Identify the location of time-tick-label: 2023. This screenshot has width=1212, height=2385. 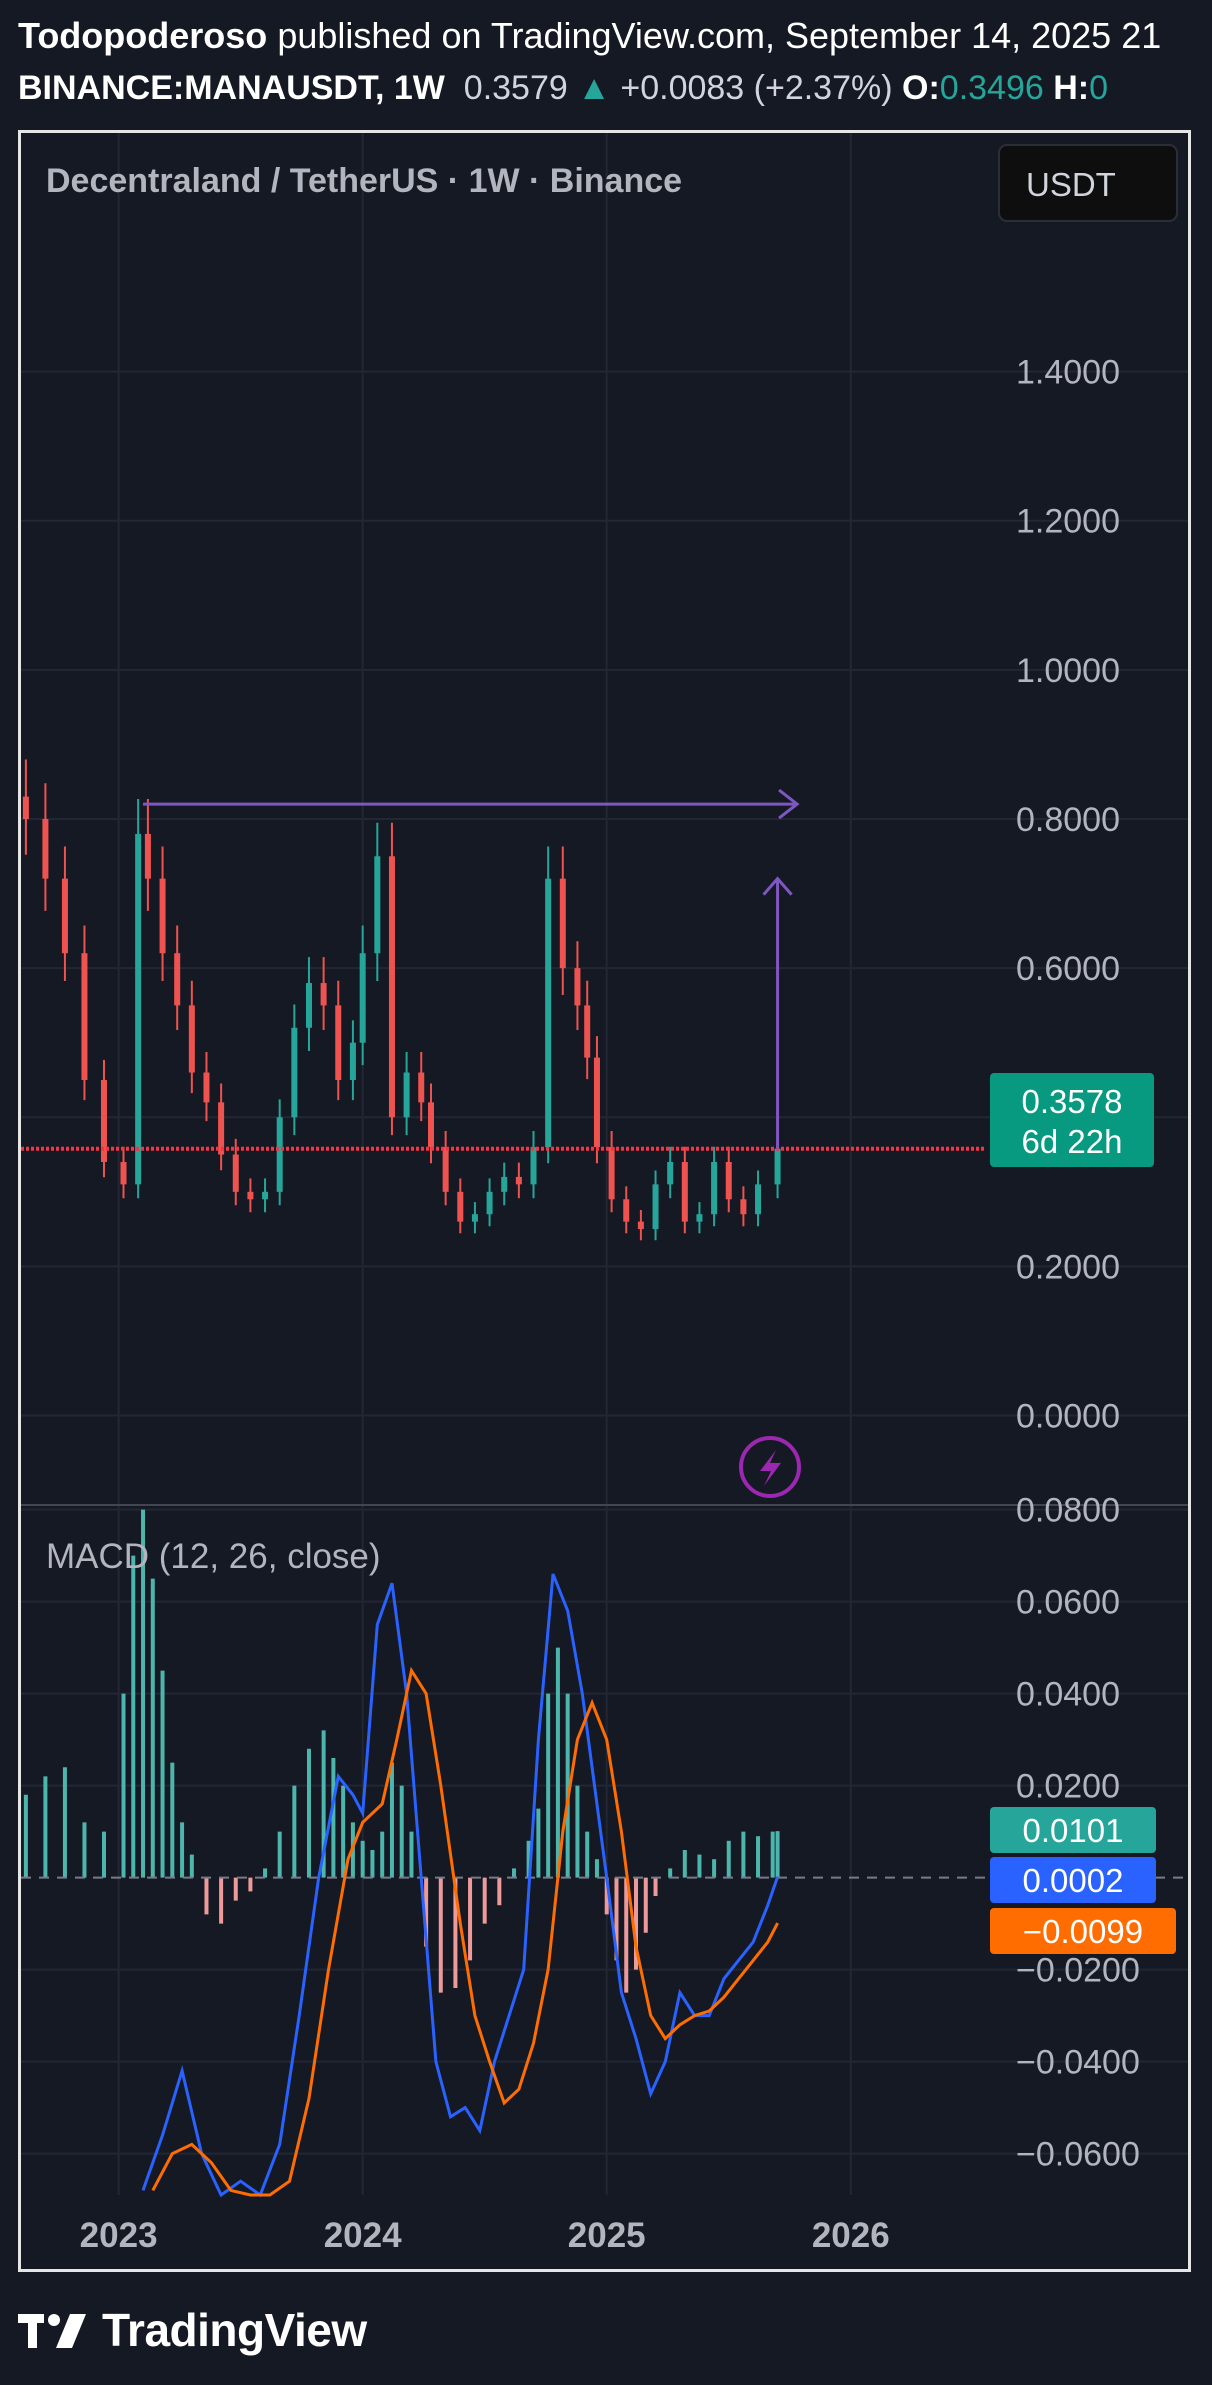
(119, 2235).